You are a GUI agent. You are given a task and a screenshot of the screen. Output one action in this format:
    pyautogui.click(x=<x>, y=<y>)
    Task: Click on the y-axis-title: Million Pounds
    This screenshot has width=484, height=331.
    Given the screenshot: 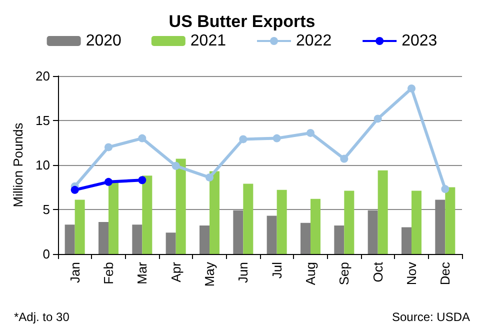 What is the action you would take?
    pyautogui.click(x=18, y=165)
    